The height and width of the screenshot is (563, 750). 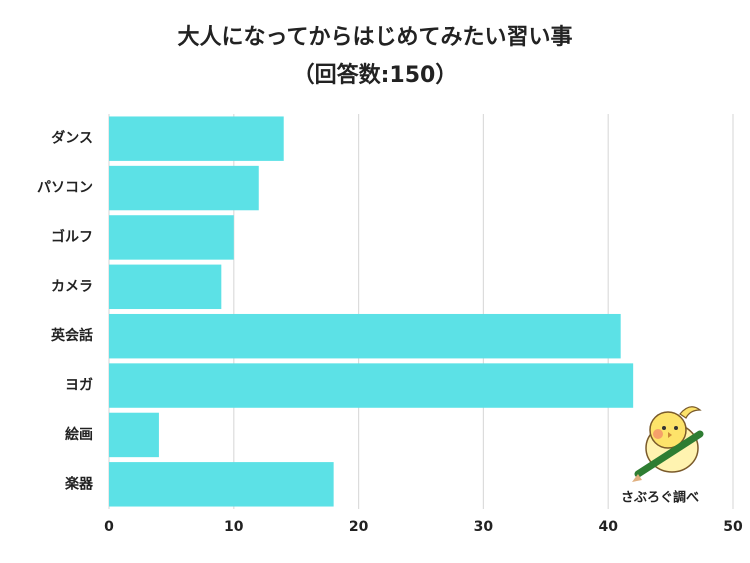 I want to click on chart-title: 大人になってからはじめてみたい習い事, so click(x=375, y=37).